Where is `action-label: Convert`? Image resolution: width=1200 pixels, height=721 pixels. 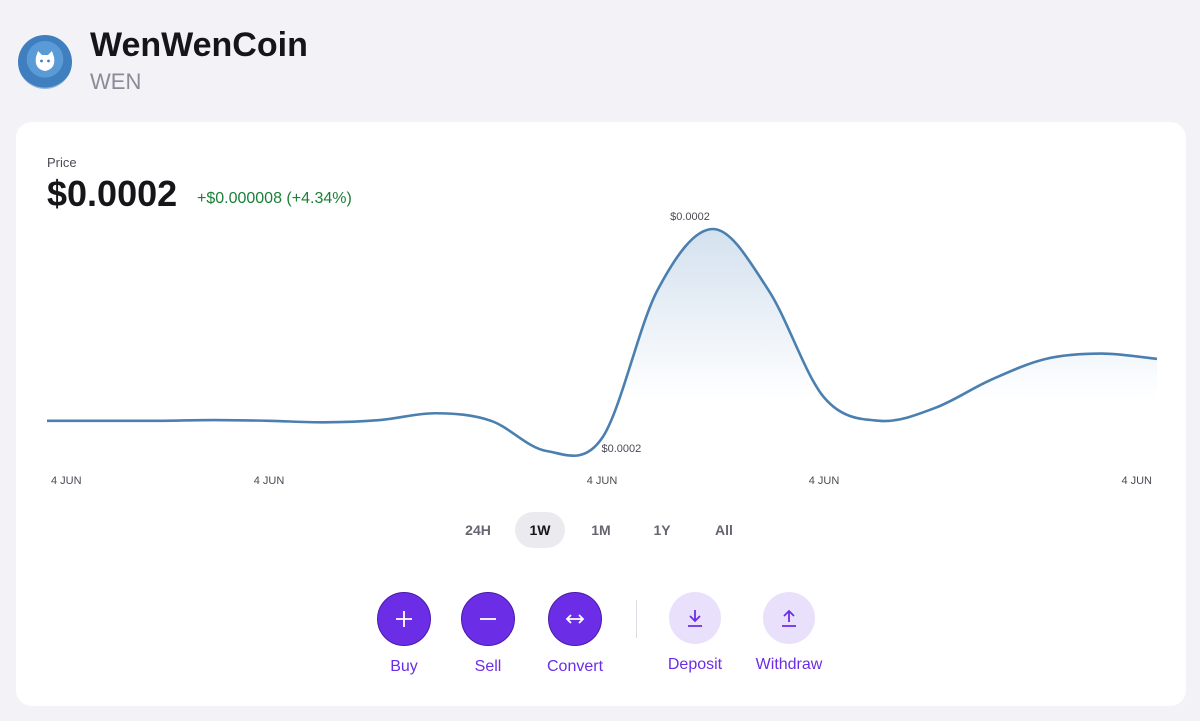 action-label: Convert is located at coordinates (575, 666).